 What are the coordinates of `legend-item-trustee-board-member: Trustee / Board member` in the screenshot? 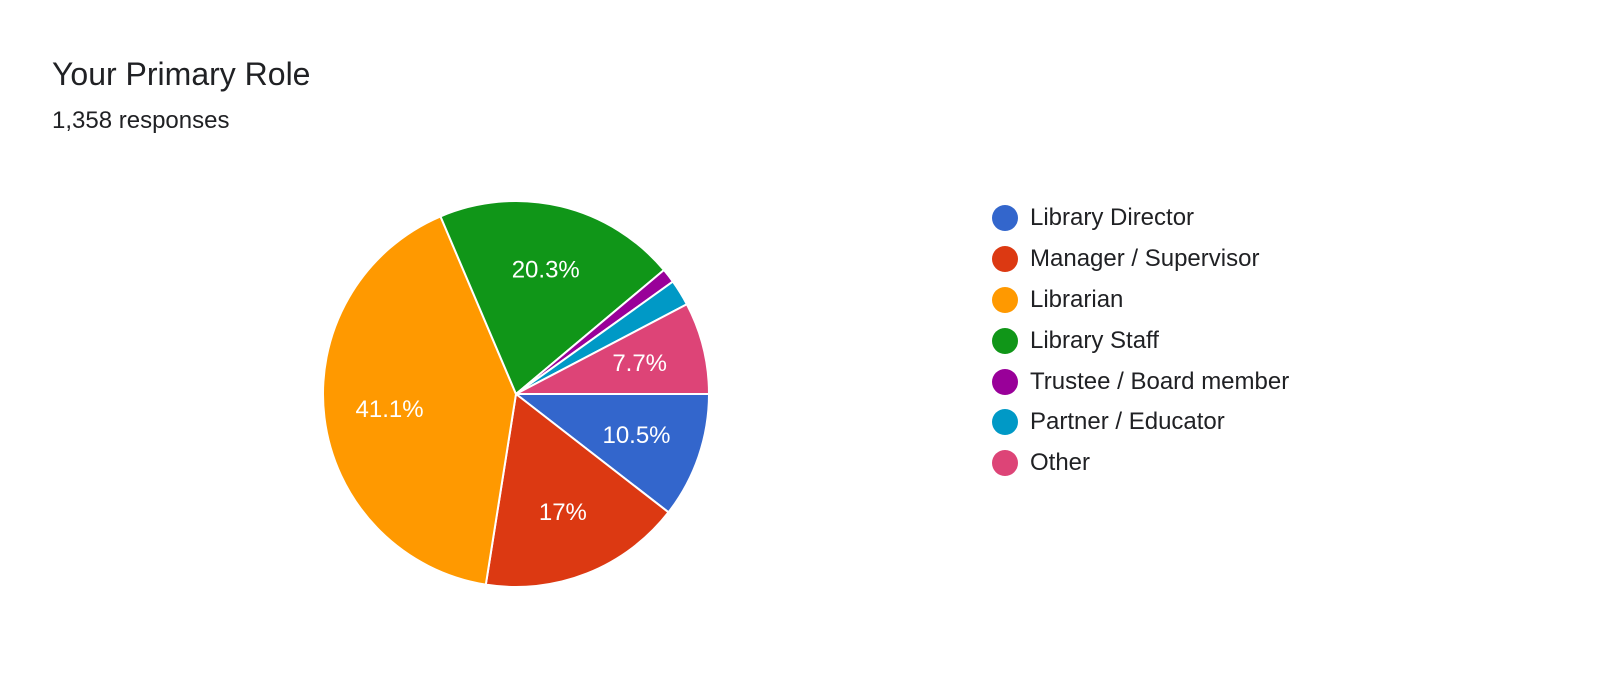 It's located at (1140, 381).